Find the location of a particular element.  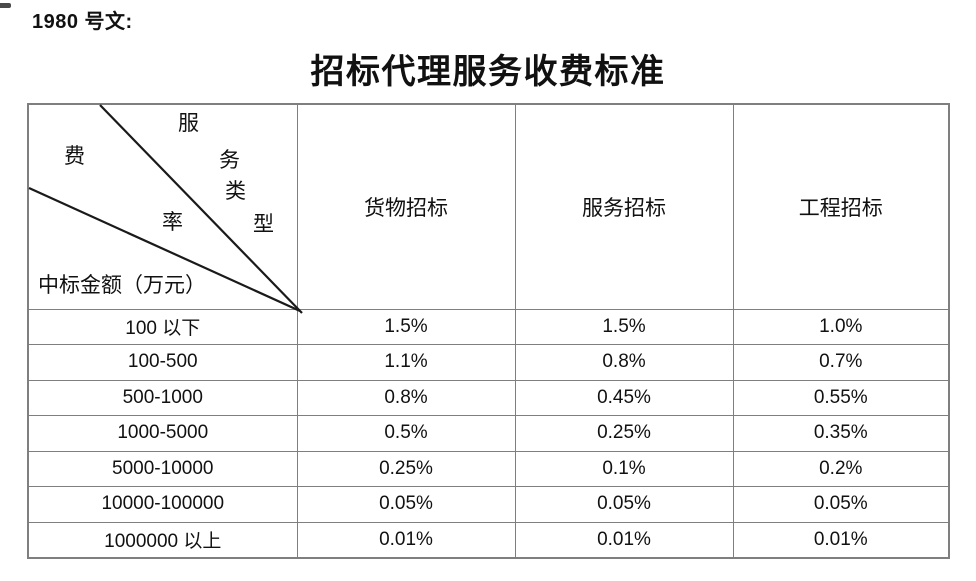

rate-value-cell: 0.35% is located at coordinates (841, 433).